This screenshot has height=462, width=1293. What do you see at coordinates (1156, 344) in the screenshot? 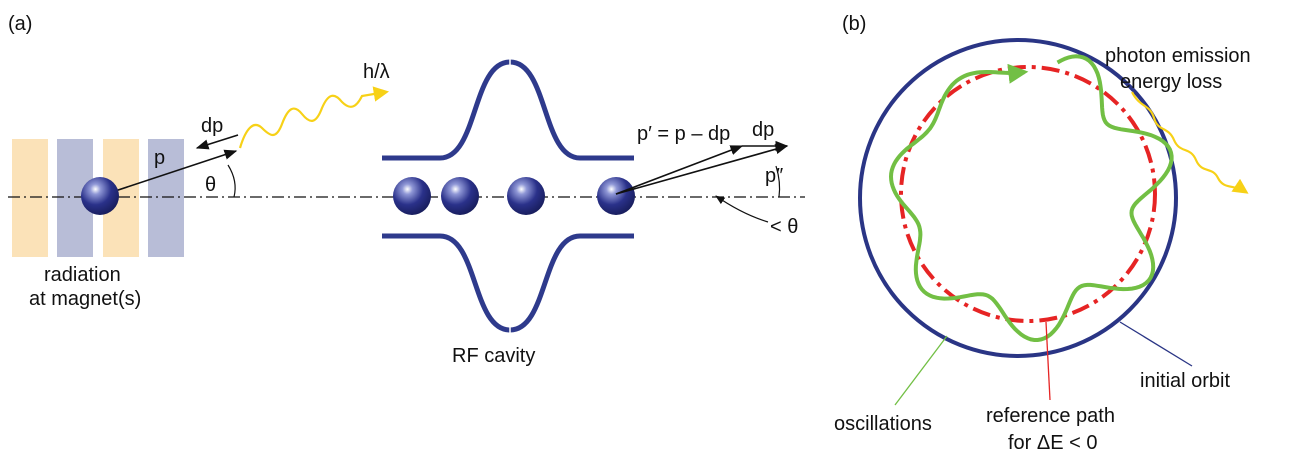
I see `initial-orbit-leader` at bounding box center [1156, 344].